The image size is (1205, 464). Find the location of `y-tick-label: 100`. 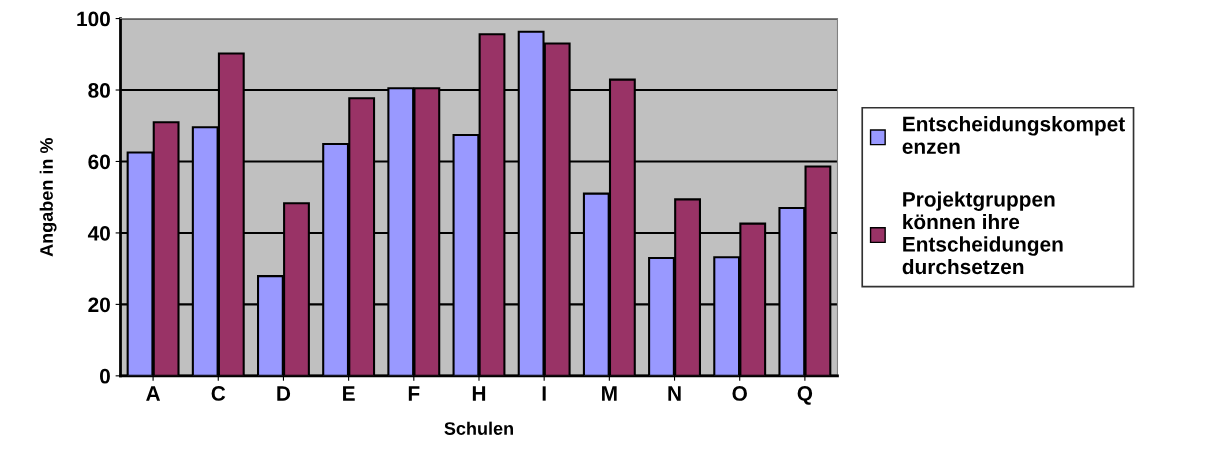

y-tick-label: 100 is located at coordinates (93, 19).